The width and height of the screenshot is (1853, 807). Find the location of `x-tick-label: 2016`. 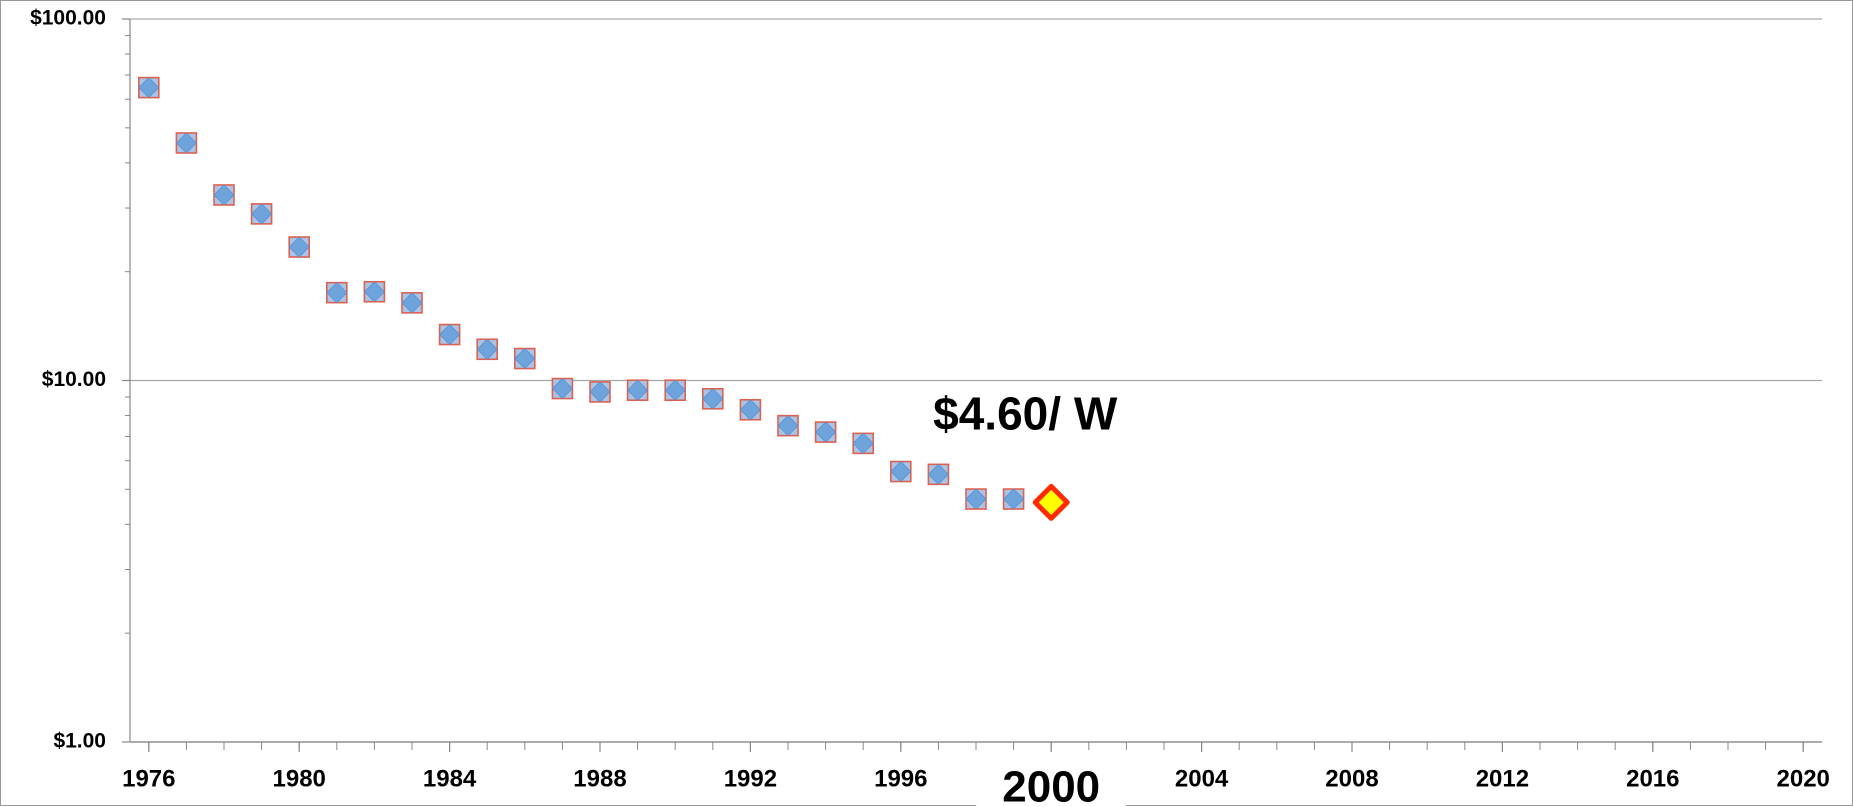

x-tick-label: 2016 is located at coordinates (1652, 778).